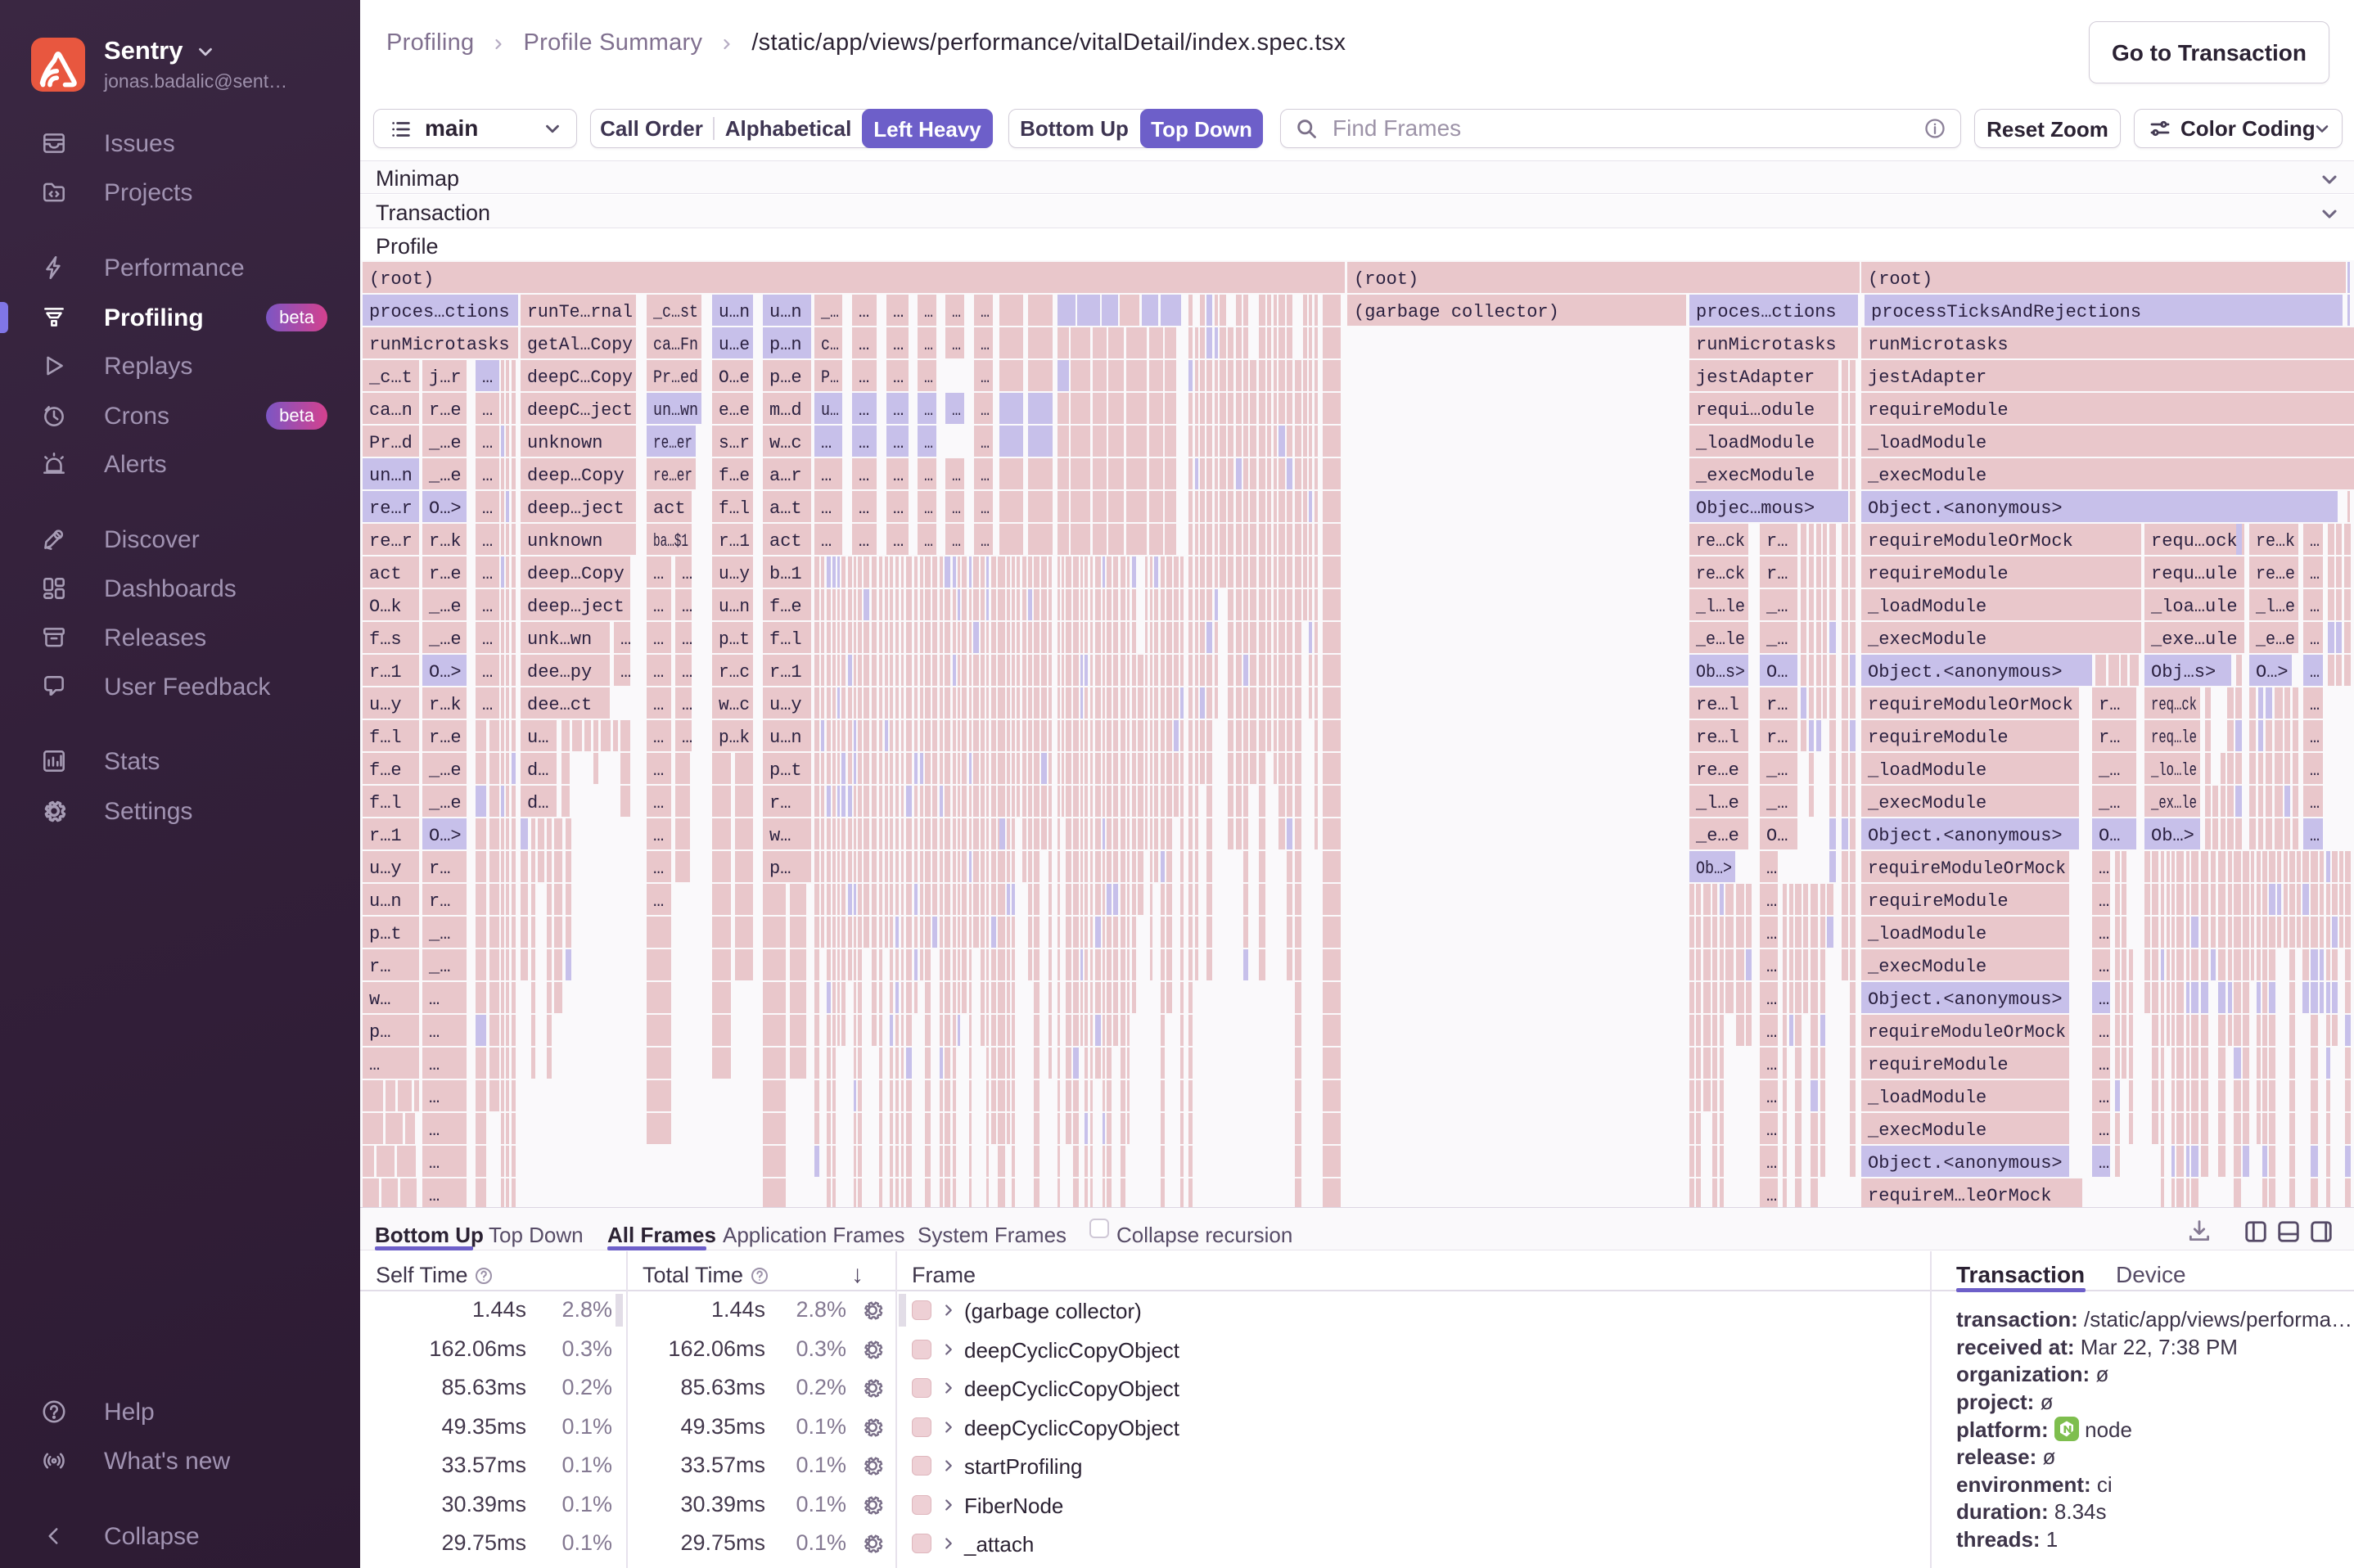  What do you see at coordinates (670, 541) in the screenshot?
I see `svg-text: ba…$1` at bounding box center [670, 541].